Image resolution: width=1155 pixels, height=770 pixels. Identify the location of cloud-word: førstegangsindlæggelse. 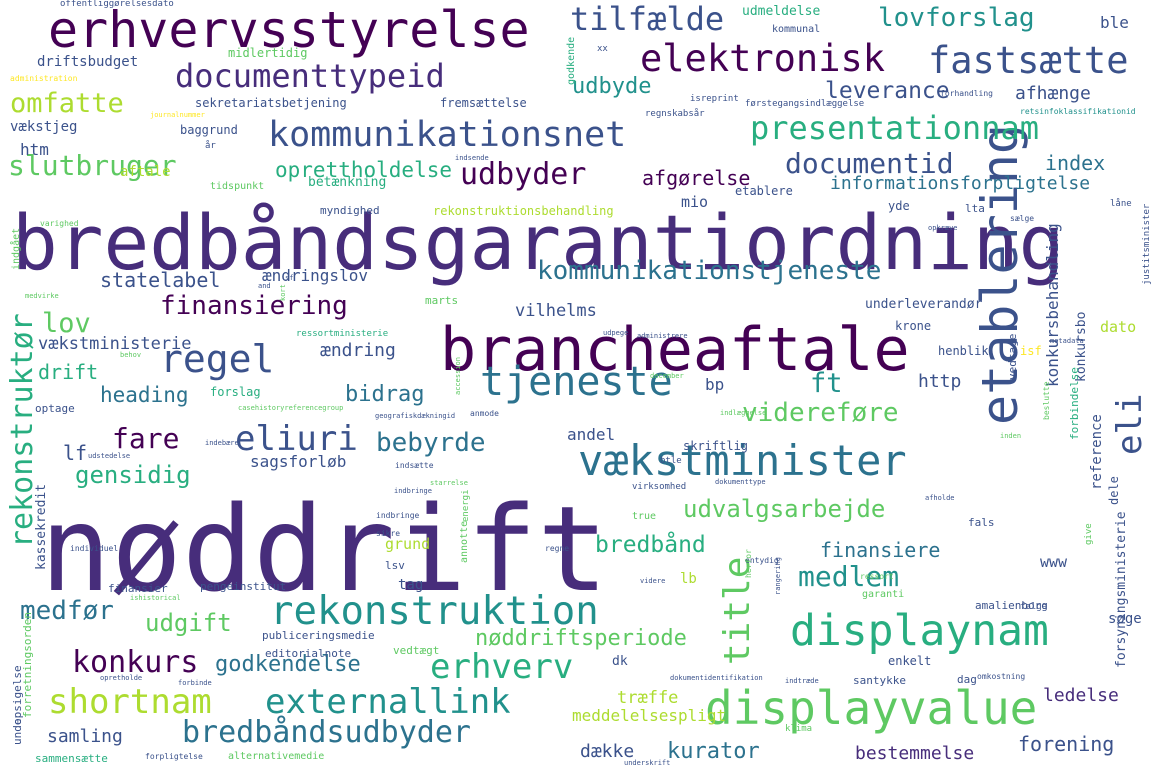
(805, 104).